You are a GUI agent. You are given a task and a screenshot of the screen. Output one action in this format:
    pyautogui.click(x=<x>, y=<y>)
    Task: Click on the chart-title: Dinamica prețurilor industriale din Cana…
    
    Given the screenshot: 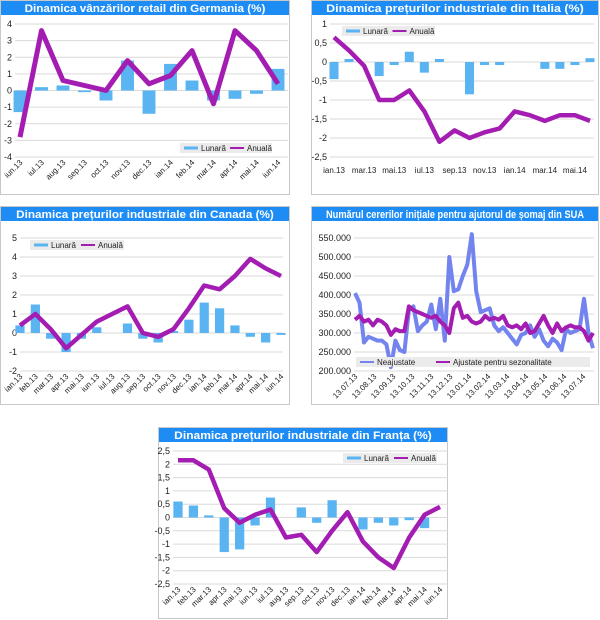 What is the action you would take?
    pyautogui.click(x=145, y=215)
    